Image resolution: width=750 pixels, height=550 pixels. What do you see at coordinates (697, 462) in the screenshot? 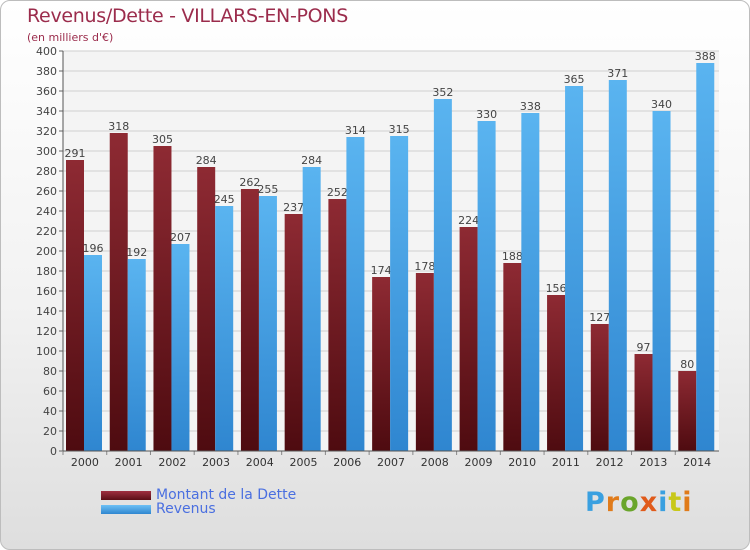
I see `x-tick-label: 2014` at bounding box center [697, 462].